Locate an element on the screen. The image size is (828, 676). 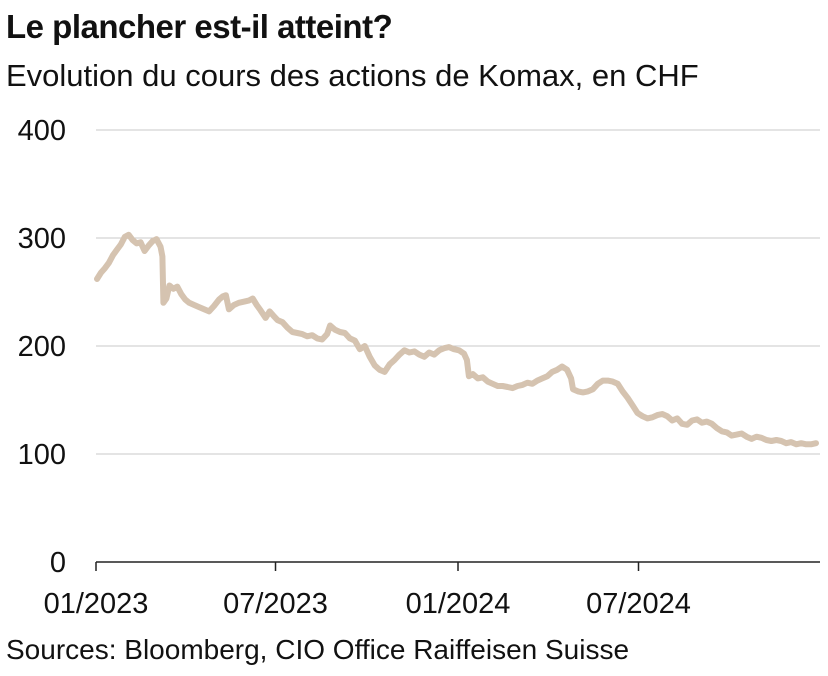
y-tick-label: 200 is located at coordinates (42, 347).